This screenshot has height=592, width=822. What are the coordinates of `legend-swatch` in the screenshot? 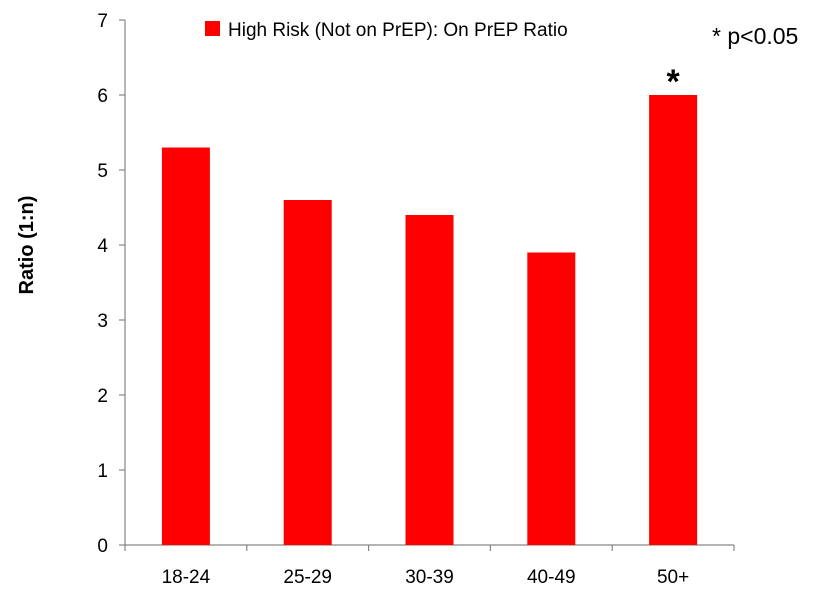 It's located at (212, 28).